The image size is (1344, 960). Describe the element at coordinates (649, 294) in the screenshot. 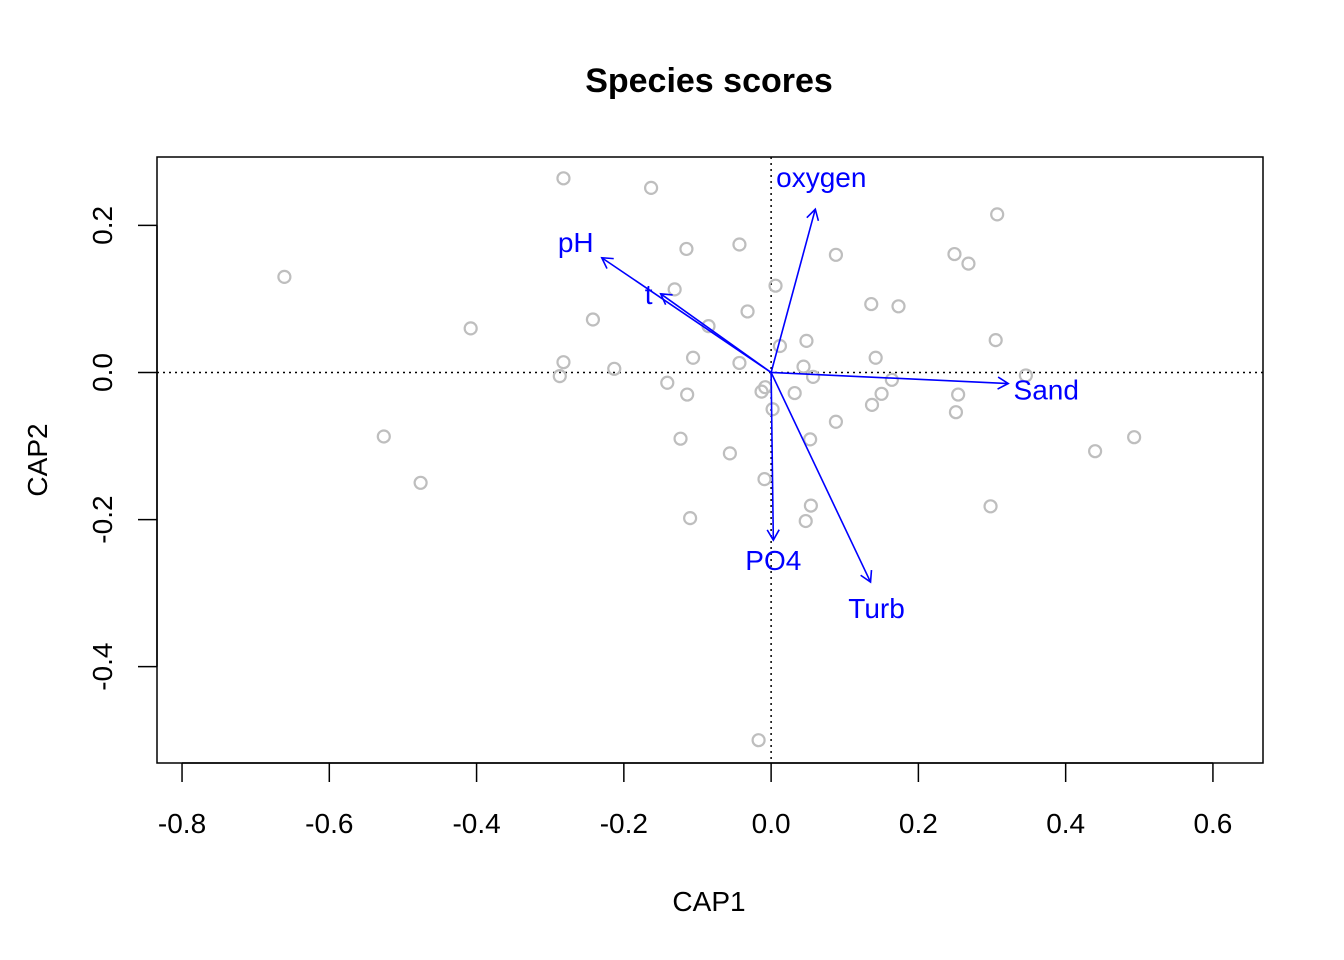

I see `arrow-label: t` at that location.